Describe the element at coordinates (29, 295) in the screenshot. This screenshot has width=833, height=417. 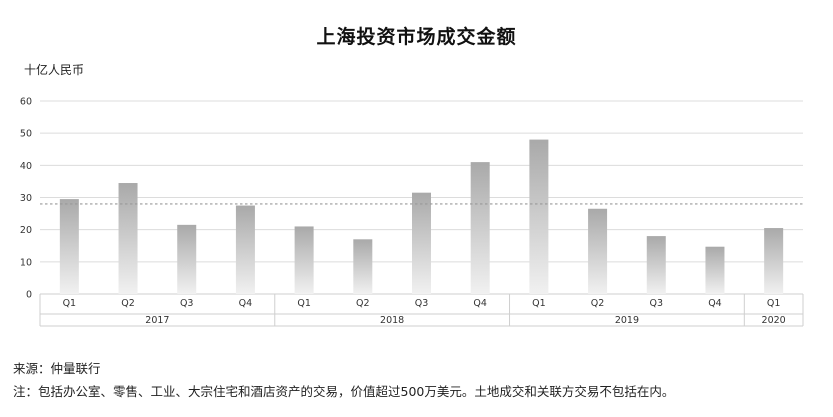
I see `y-tick-label: 0` at that location.